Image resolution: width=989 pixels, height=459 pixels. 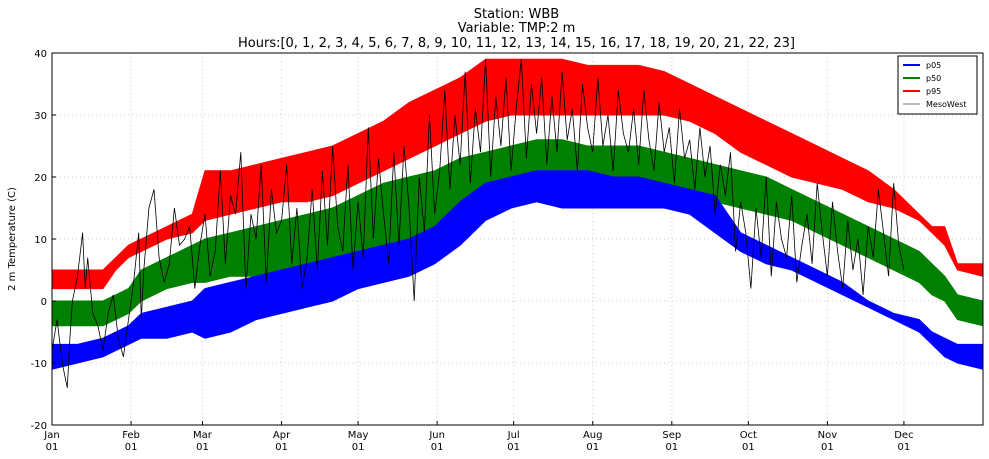 I want to click on legend-label-p50: p50, so click(x=933, y=78).